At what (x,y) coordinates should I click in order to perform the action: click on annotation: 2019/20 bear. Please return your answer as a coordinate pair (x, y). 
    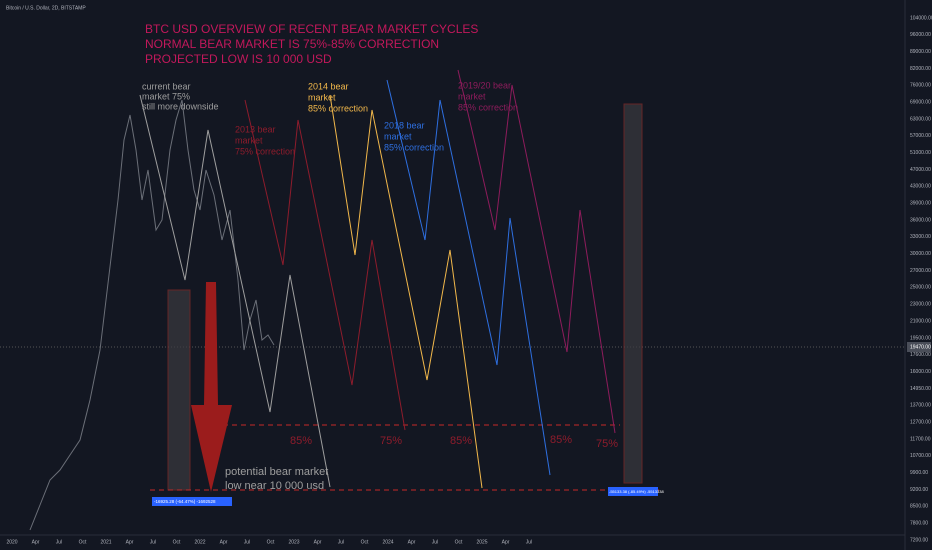
    Looking at the image, I should click on (484, 85).